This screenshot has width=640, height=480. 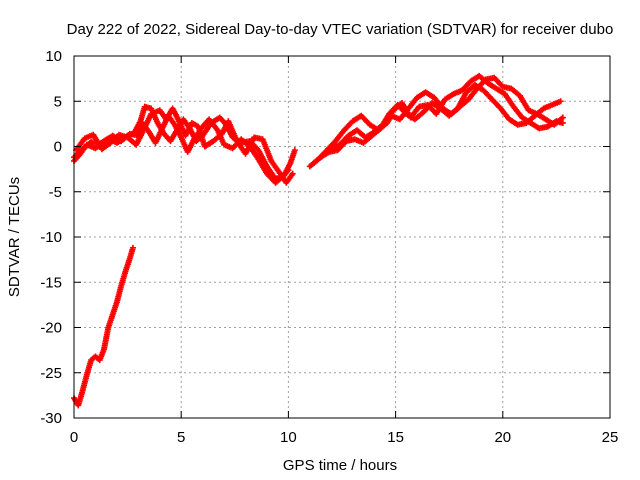 What do you see at coordinates (288, 437) in the screenshot?
I see `x-tick-label: 10` at bounding box center [288, 437].